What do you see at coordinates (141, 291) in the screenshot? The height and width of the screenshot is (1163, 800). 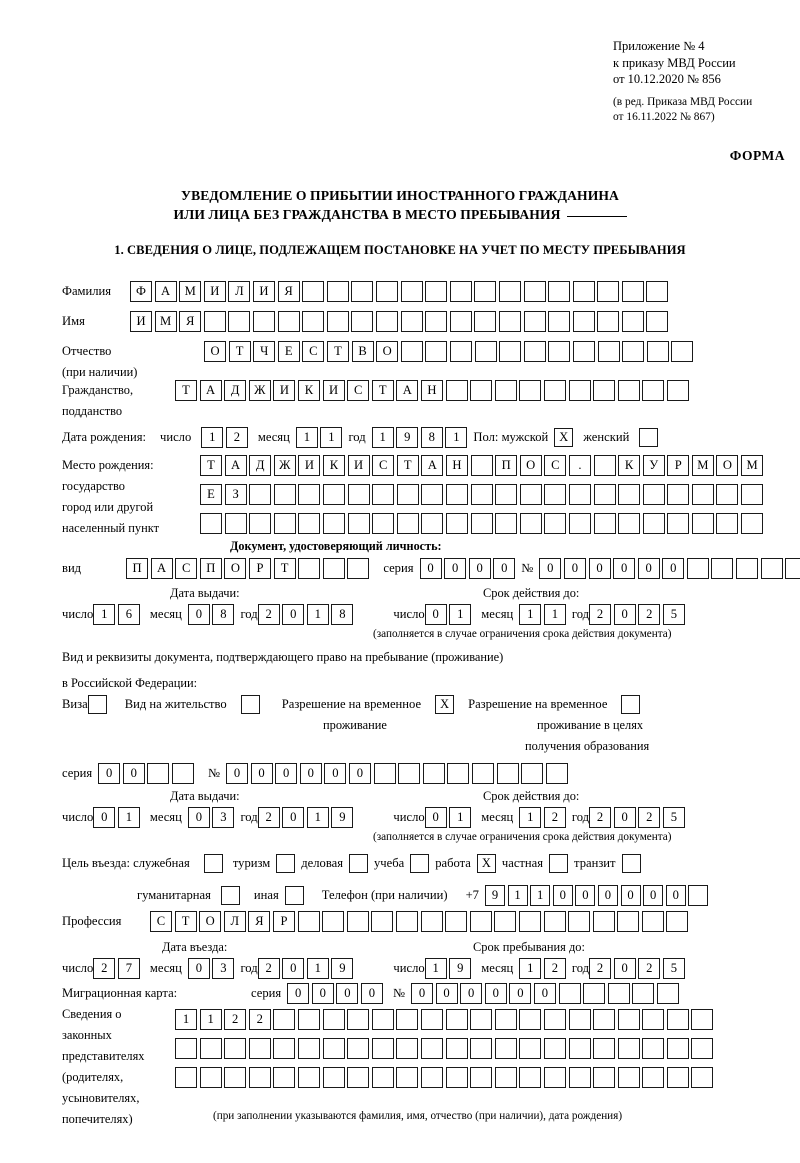 I see `char-box: Ф` at bounding box center [141, 291].